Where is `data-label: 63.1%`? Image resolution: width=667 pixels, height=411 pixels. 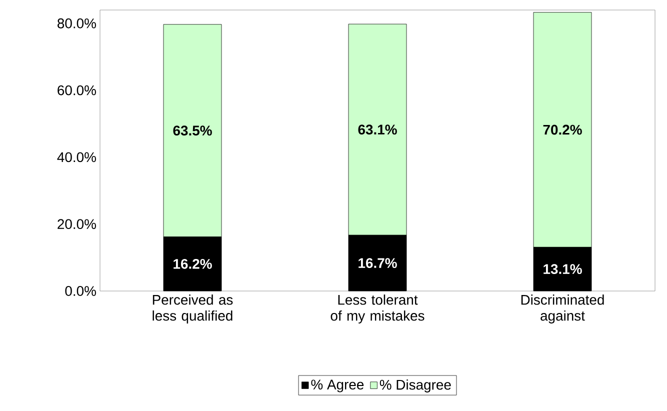
data-label: 63.1% is located at coordinates (377, 129).